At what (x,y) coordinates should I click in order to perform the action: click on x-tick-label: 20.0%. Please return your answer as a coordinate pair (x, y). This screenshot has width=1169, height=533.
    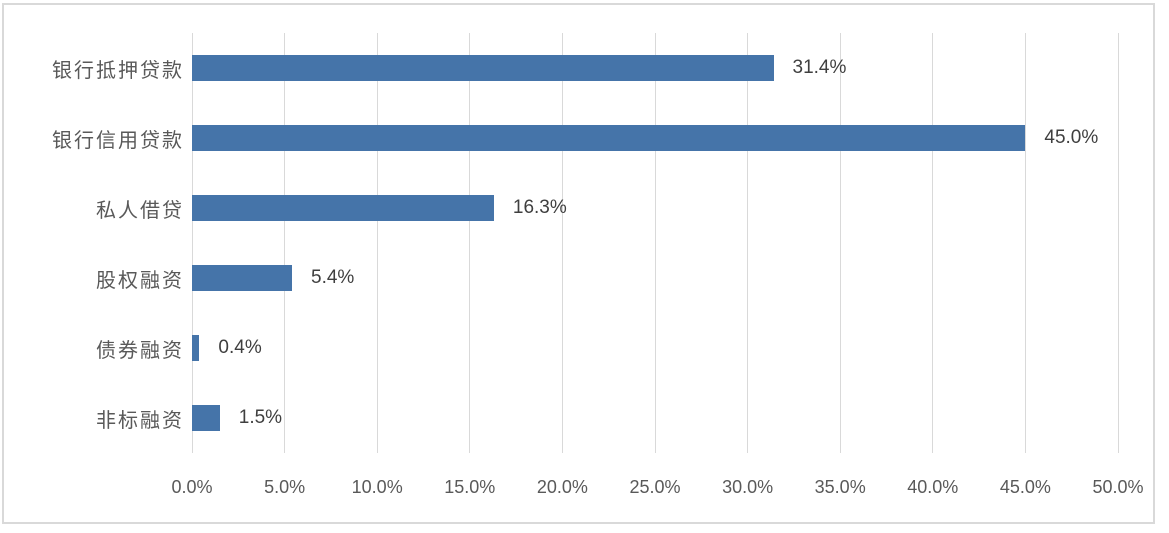
    Looking at the image, I should click on (562, 486).